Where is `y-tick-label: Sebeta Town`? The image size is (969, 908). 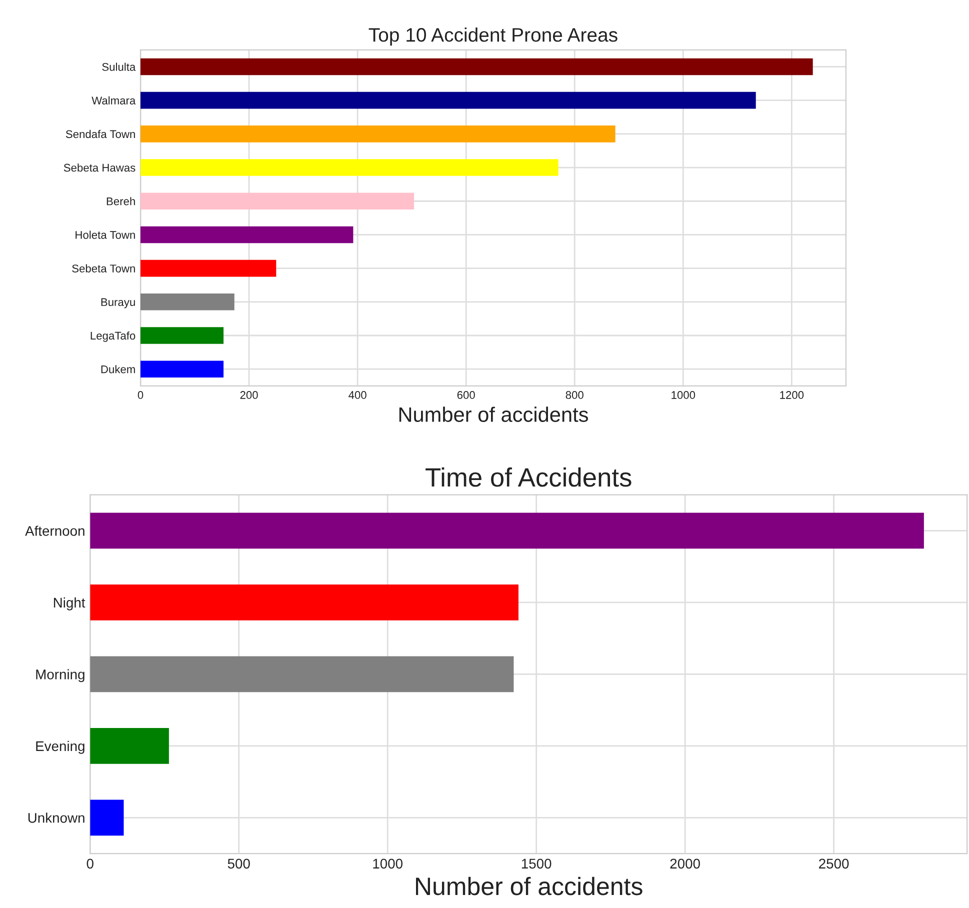 y-tick-label: Sebeta Town is located at coordinates (103, 268).